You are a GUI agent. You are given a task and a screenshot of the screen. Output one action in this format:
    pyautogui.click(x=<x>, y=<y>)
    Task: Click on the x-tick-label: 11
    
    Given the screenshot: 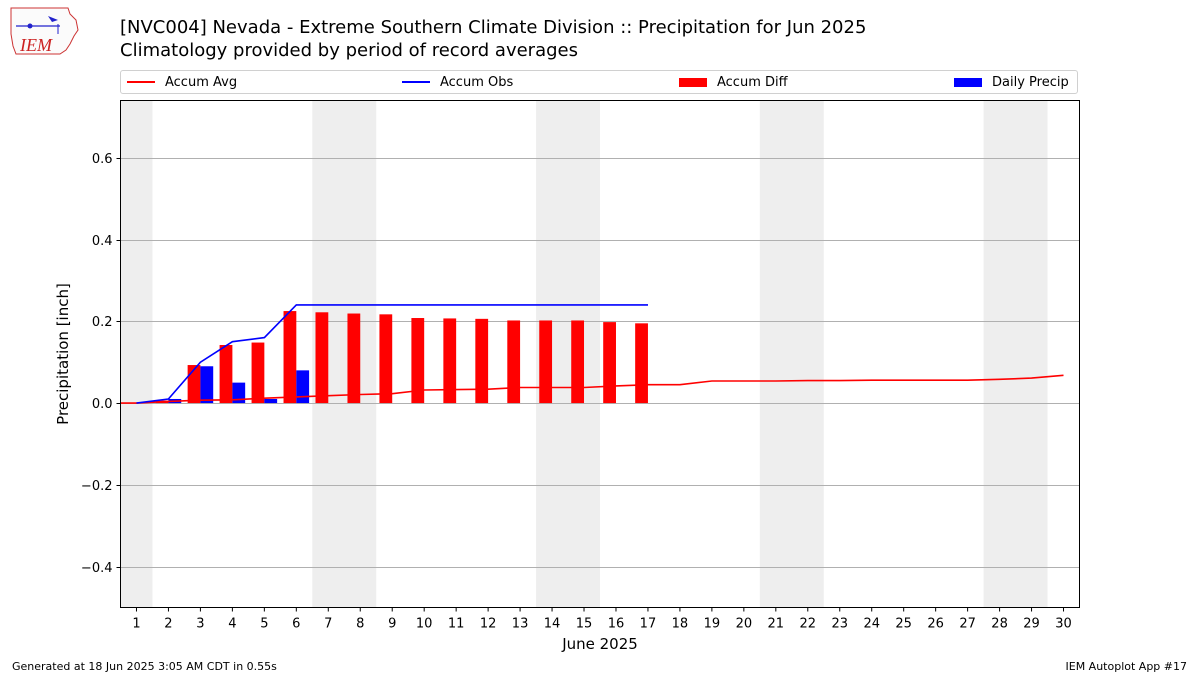 What is the action you would take?
    pyautogui.click(x=456, y=624)
    